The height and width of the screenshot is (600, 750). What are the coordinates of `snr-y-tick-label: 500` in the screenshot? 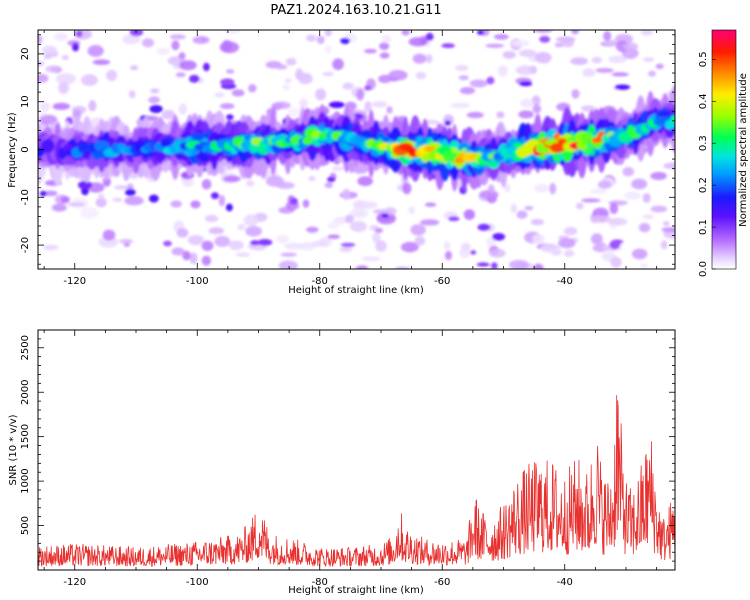 It's located at (25, 525).